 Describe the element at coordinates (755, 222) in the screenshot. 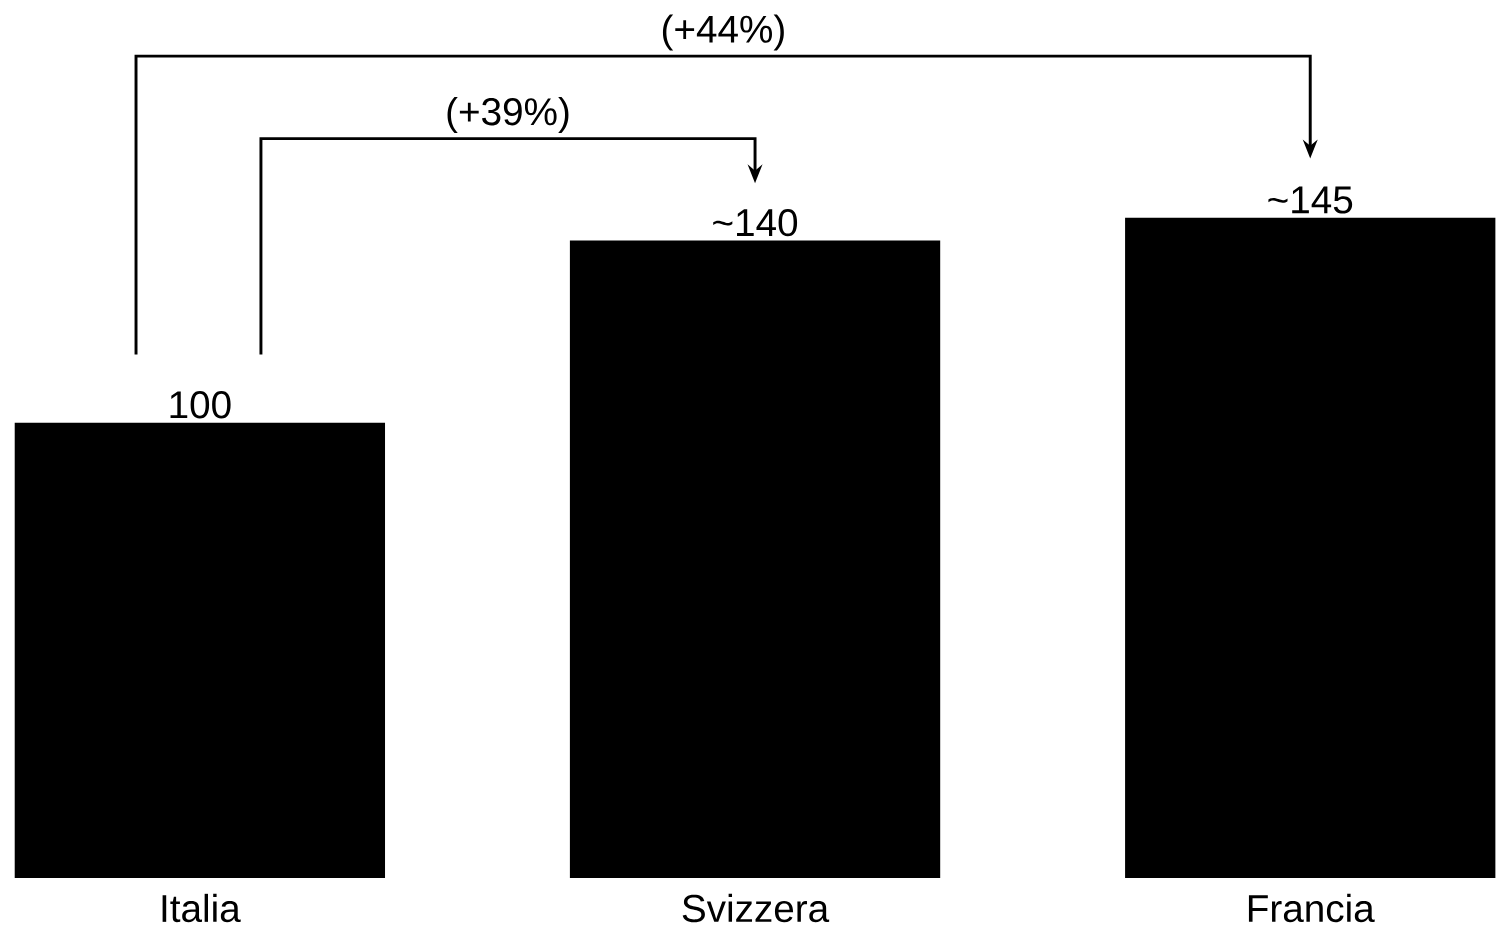

I see `data-label: ~140` at that location.